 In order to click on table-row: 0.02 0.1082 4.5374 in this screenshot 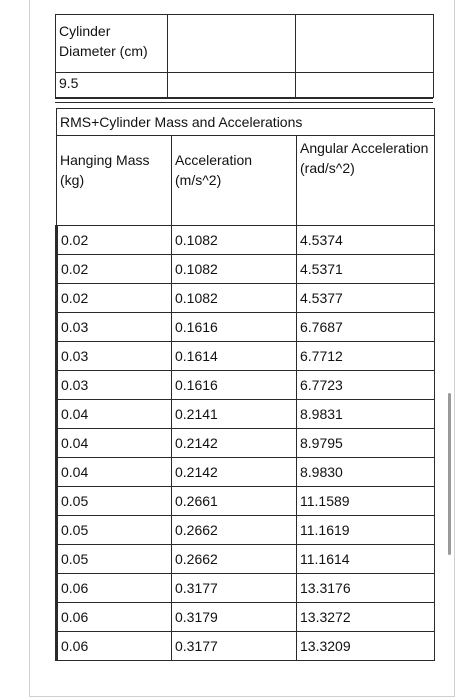, I will do `click(245, 240)`.